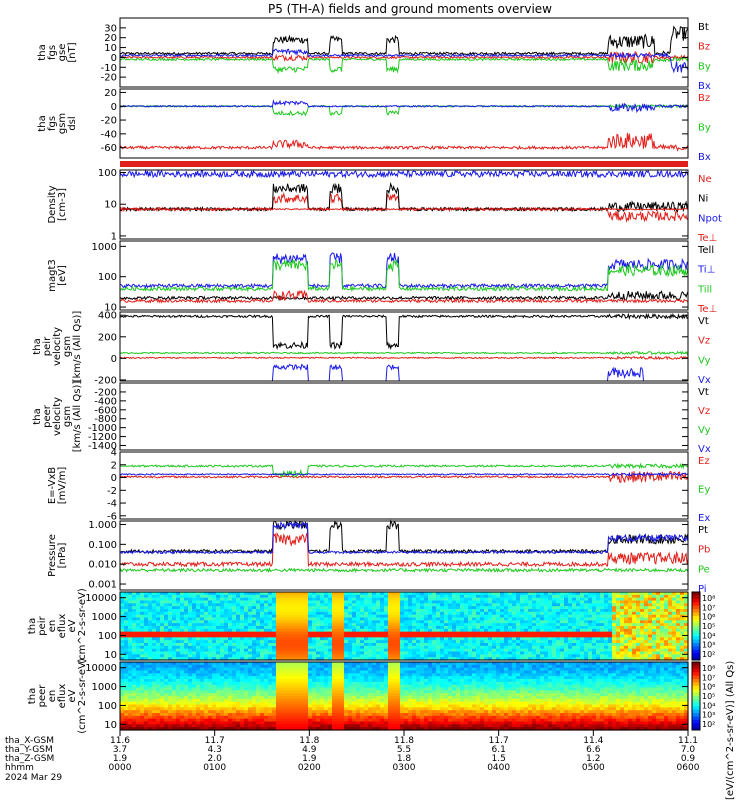  What do you see at coordinates (62, 53) in the screenshot?
I see `ylabel-text: gse` at bounding box center [62, 53].